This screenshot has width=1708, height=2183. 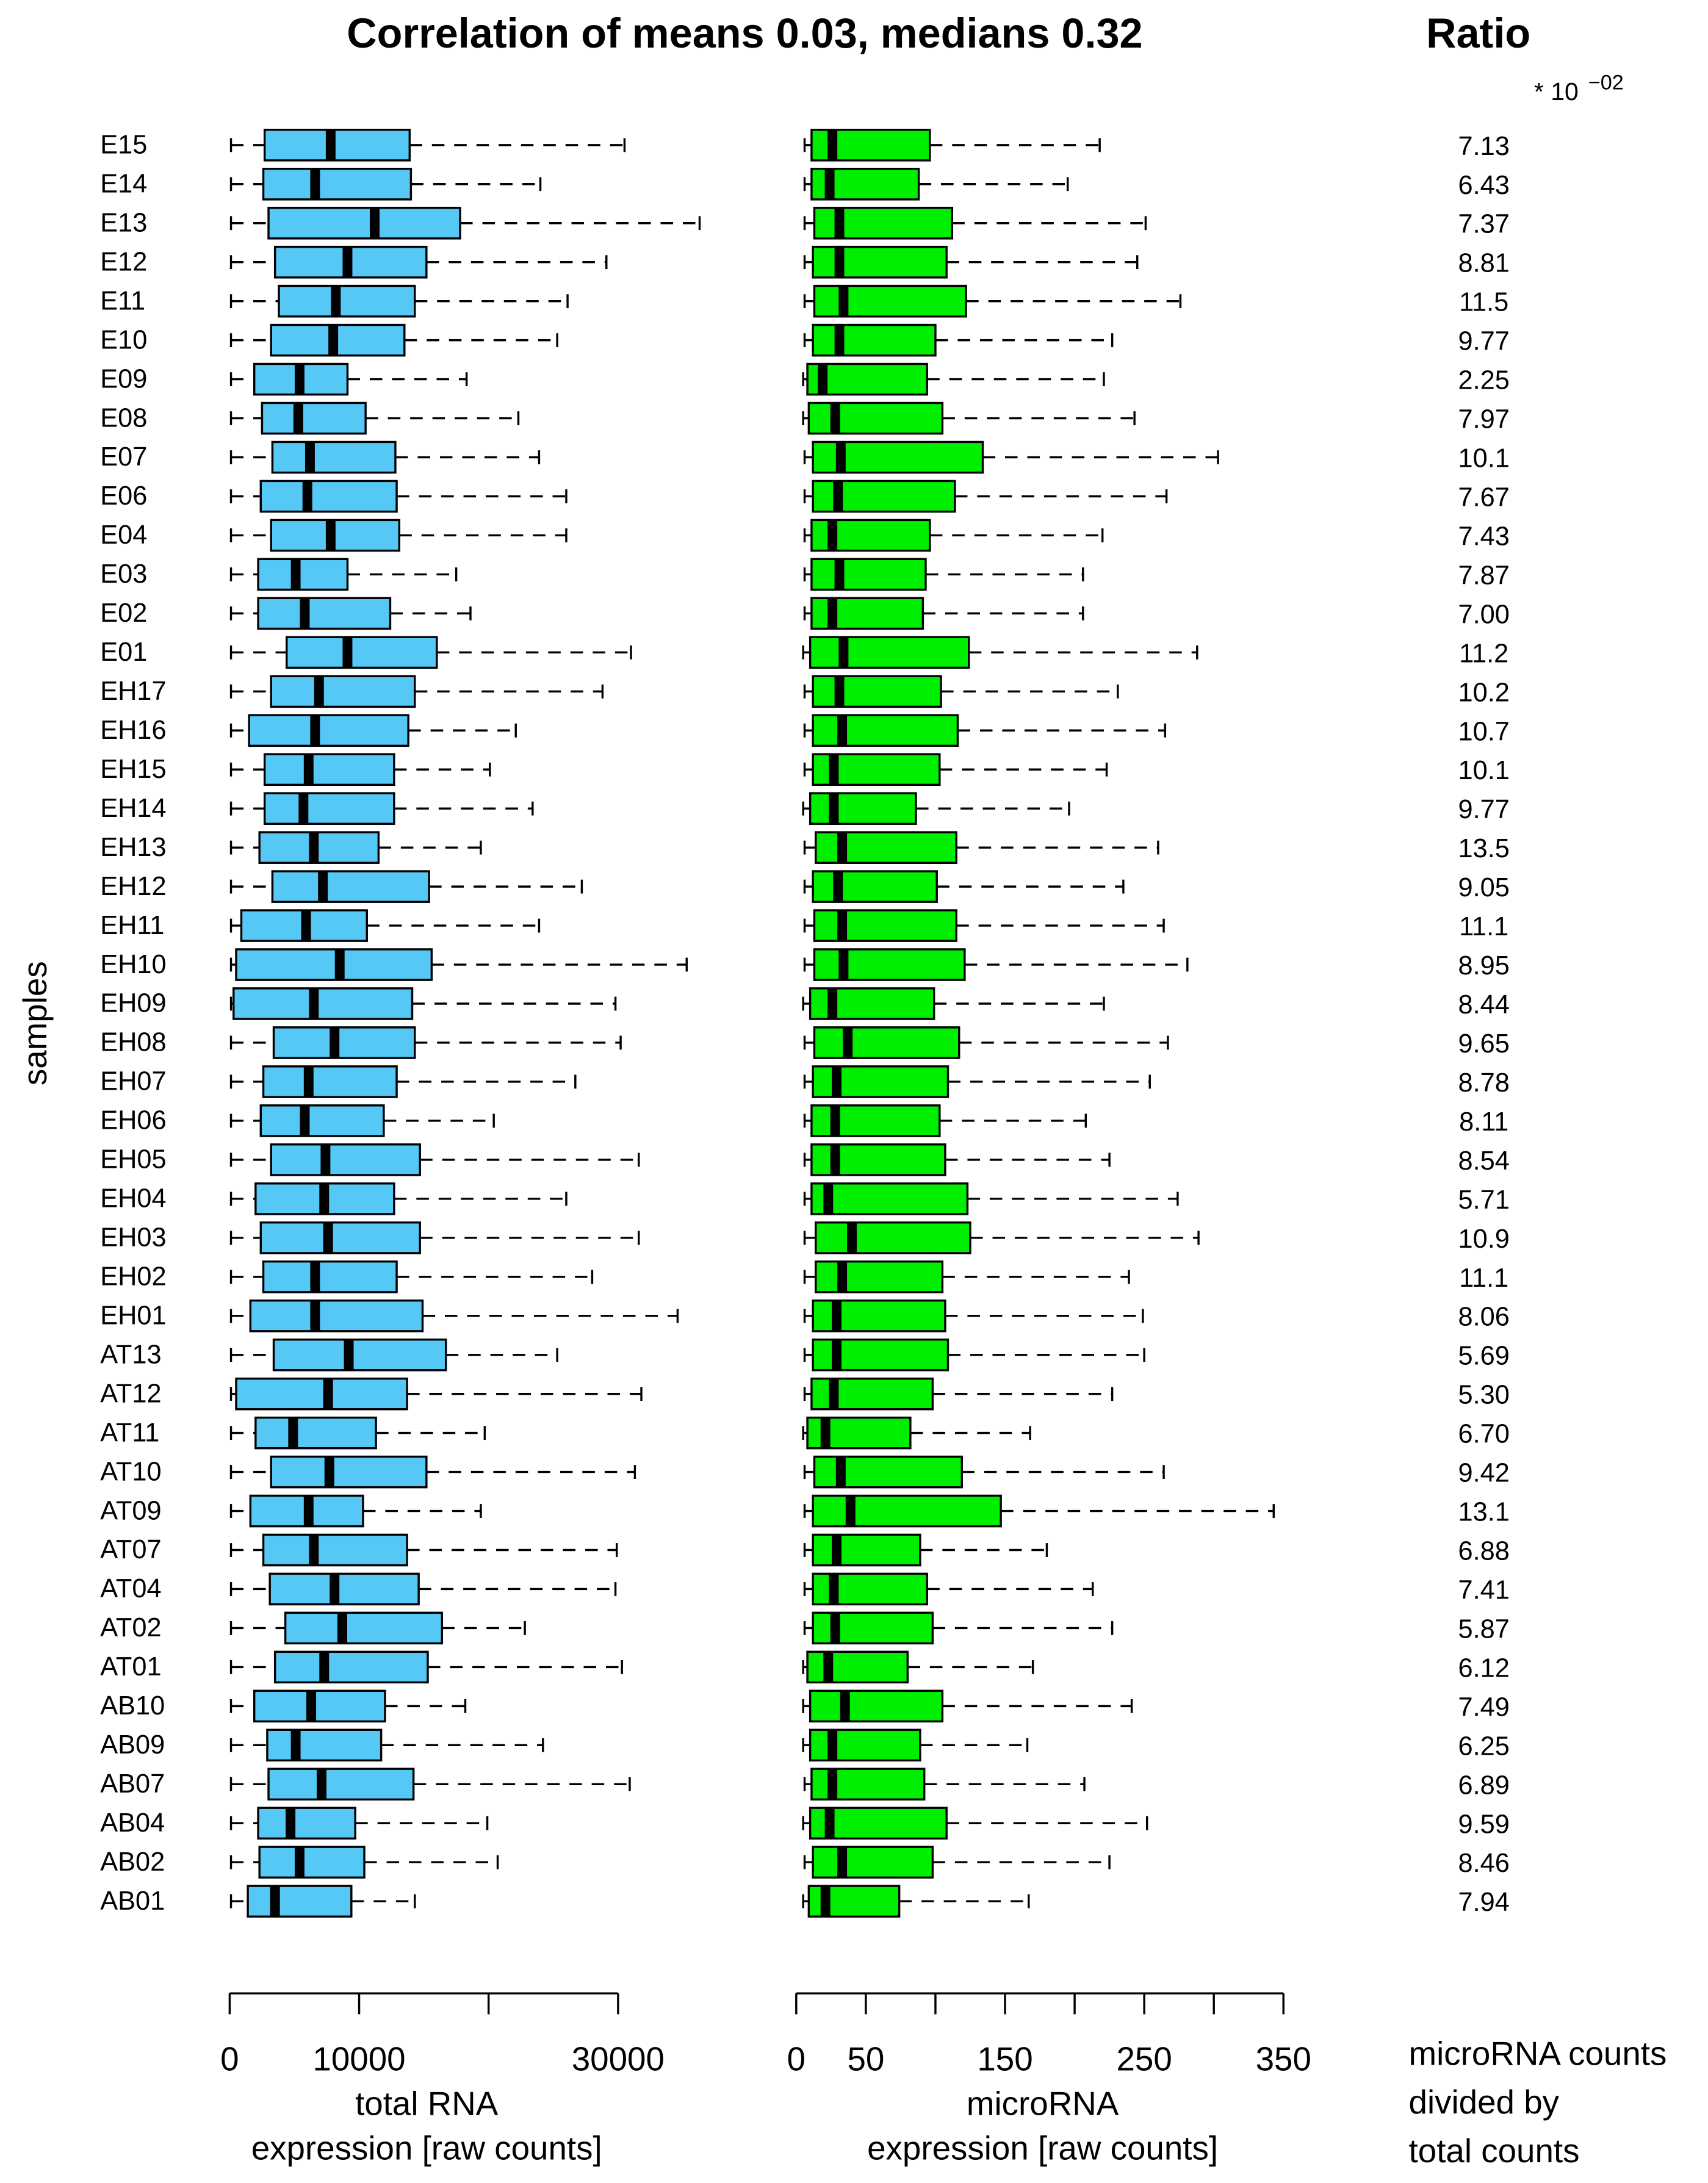 I want to click on ratio-label: 10.1, so click(x=1484, y=770).